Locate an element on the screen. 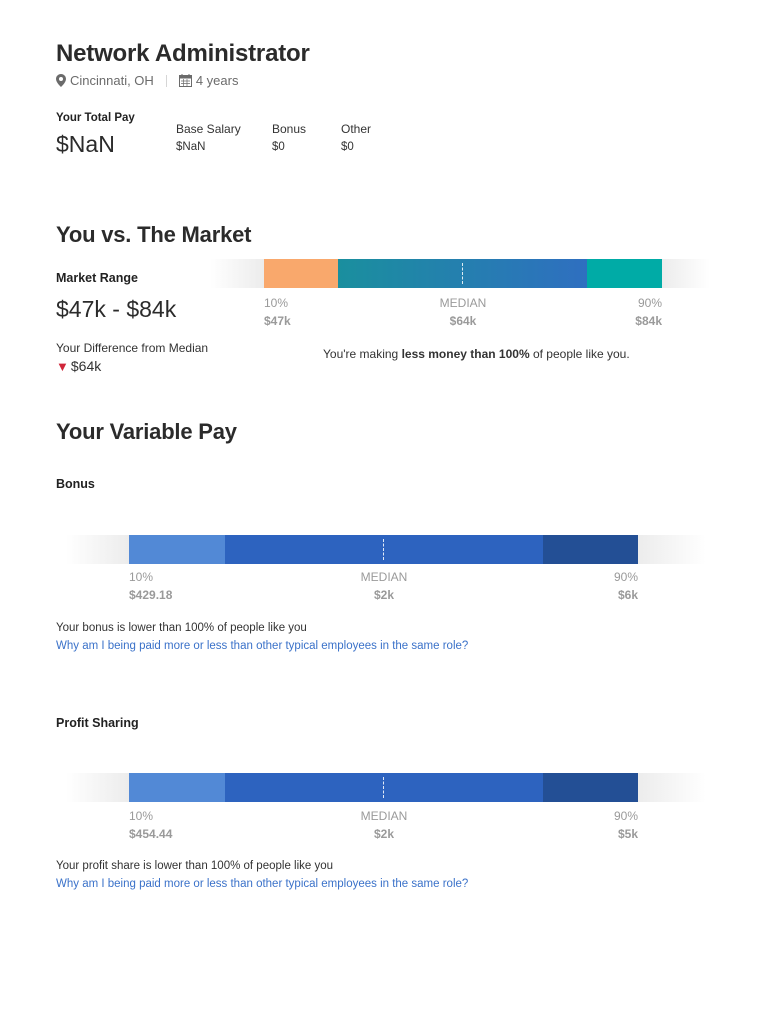 The image size is (768, 1024). bonus-tick-median: MEDIAN $2k is located at coordinates (384, 586).